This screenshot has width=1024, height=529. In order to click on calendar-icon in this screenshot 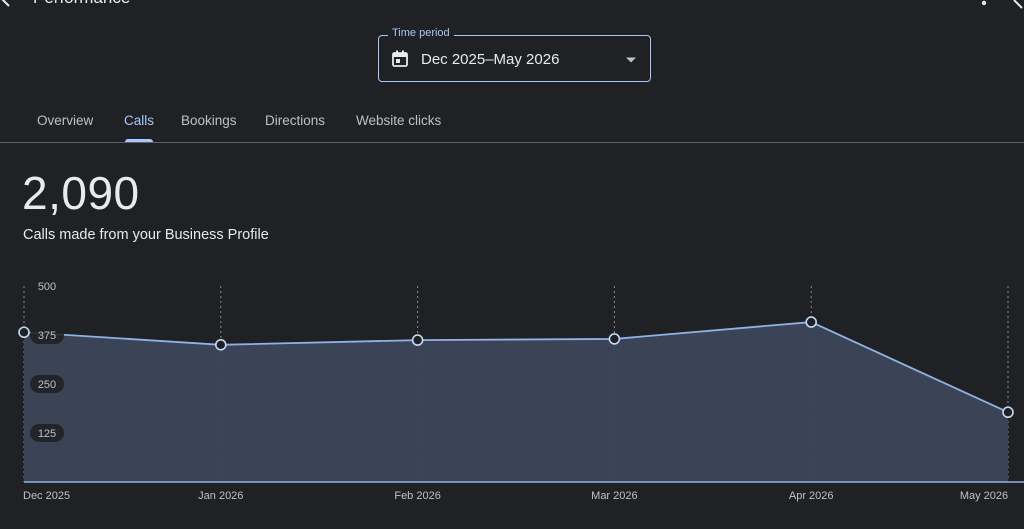, I will do `click(400, 58)`.